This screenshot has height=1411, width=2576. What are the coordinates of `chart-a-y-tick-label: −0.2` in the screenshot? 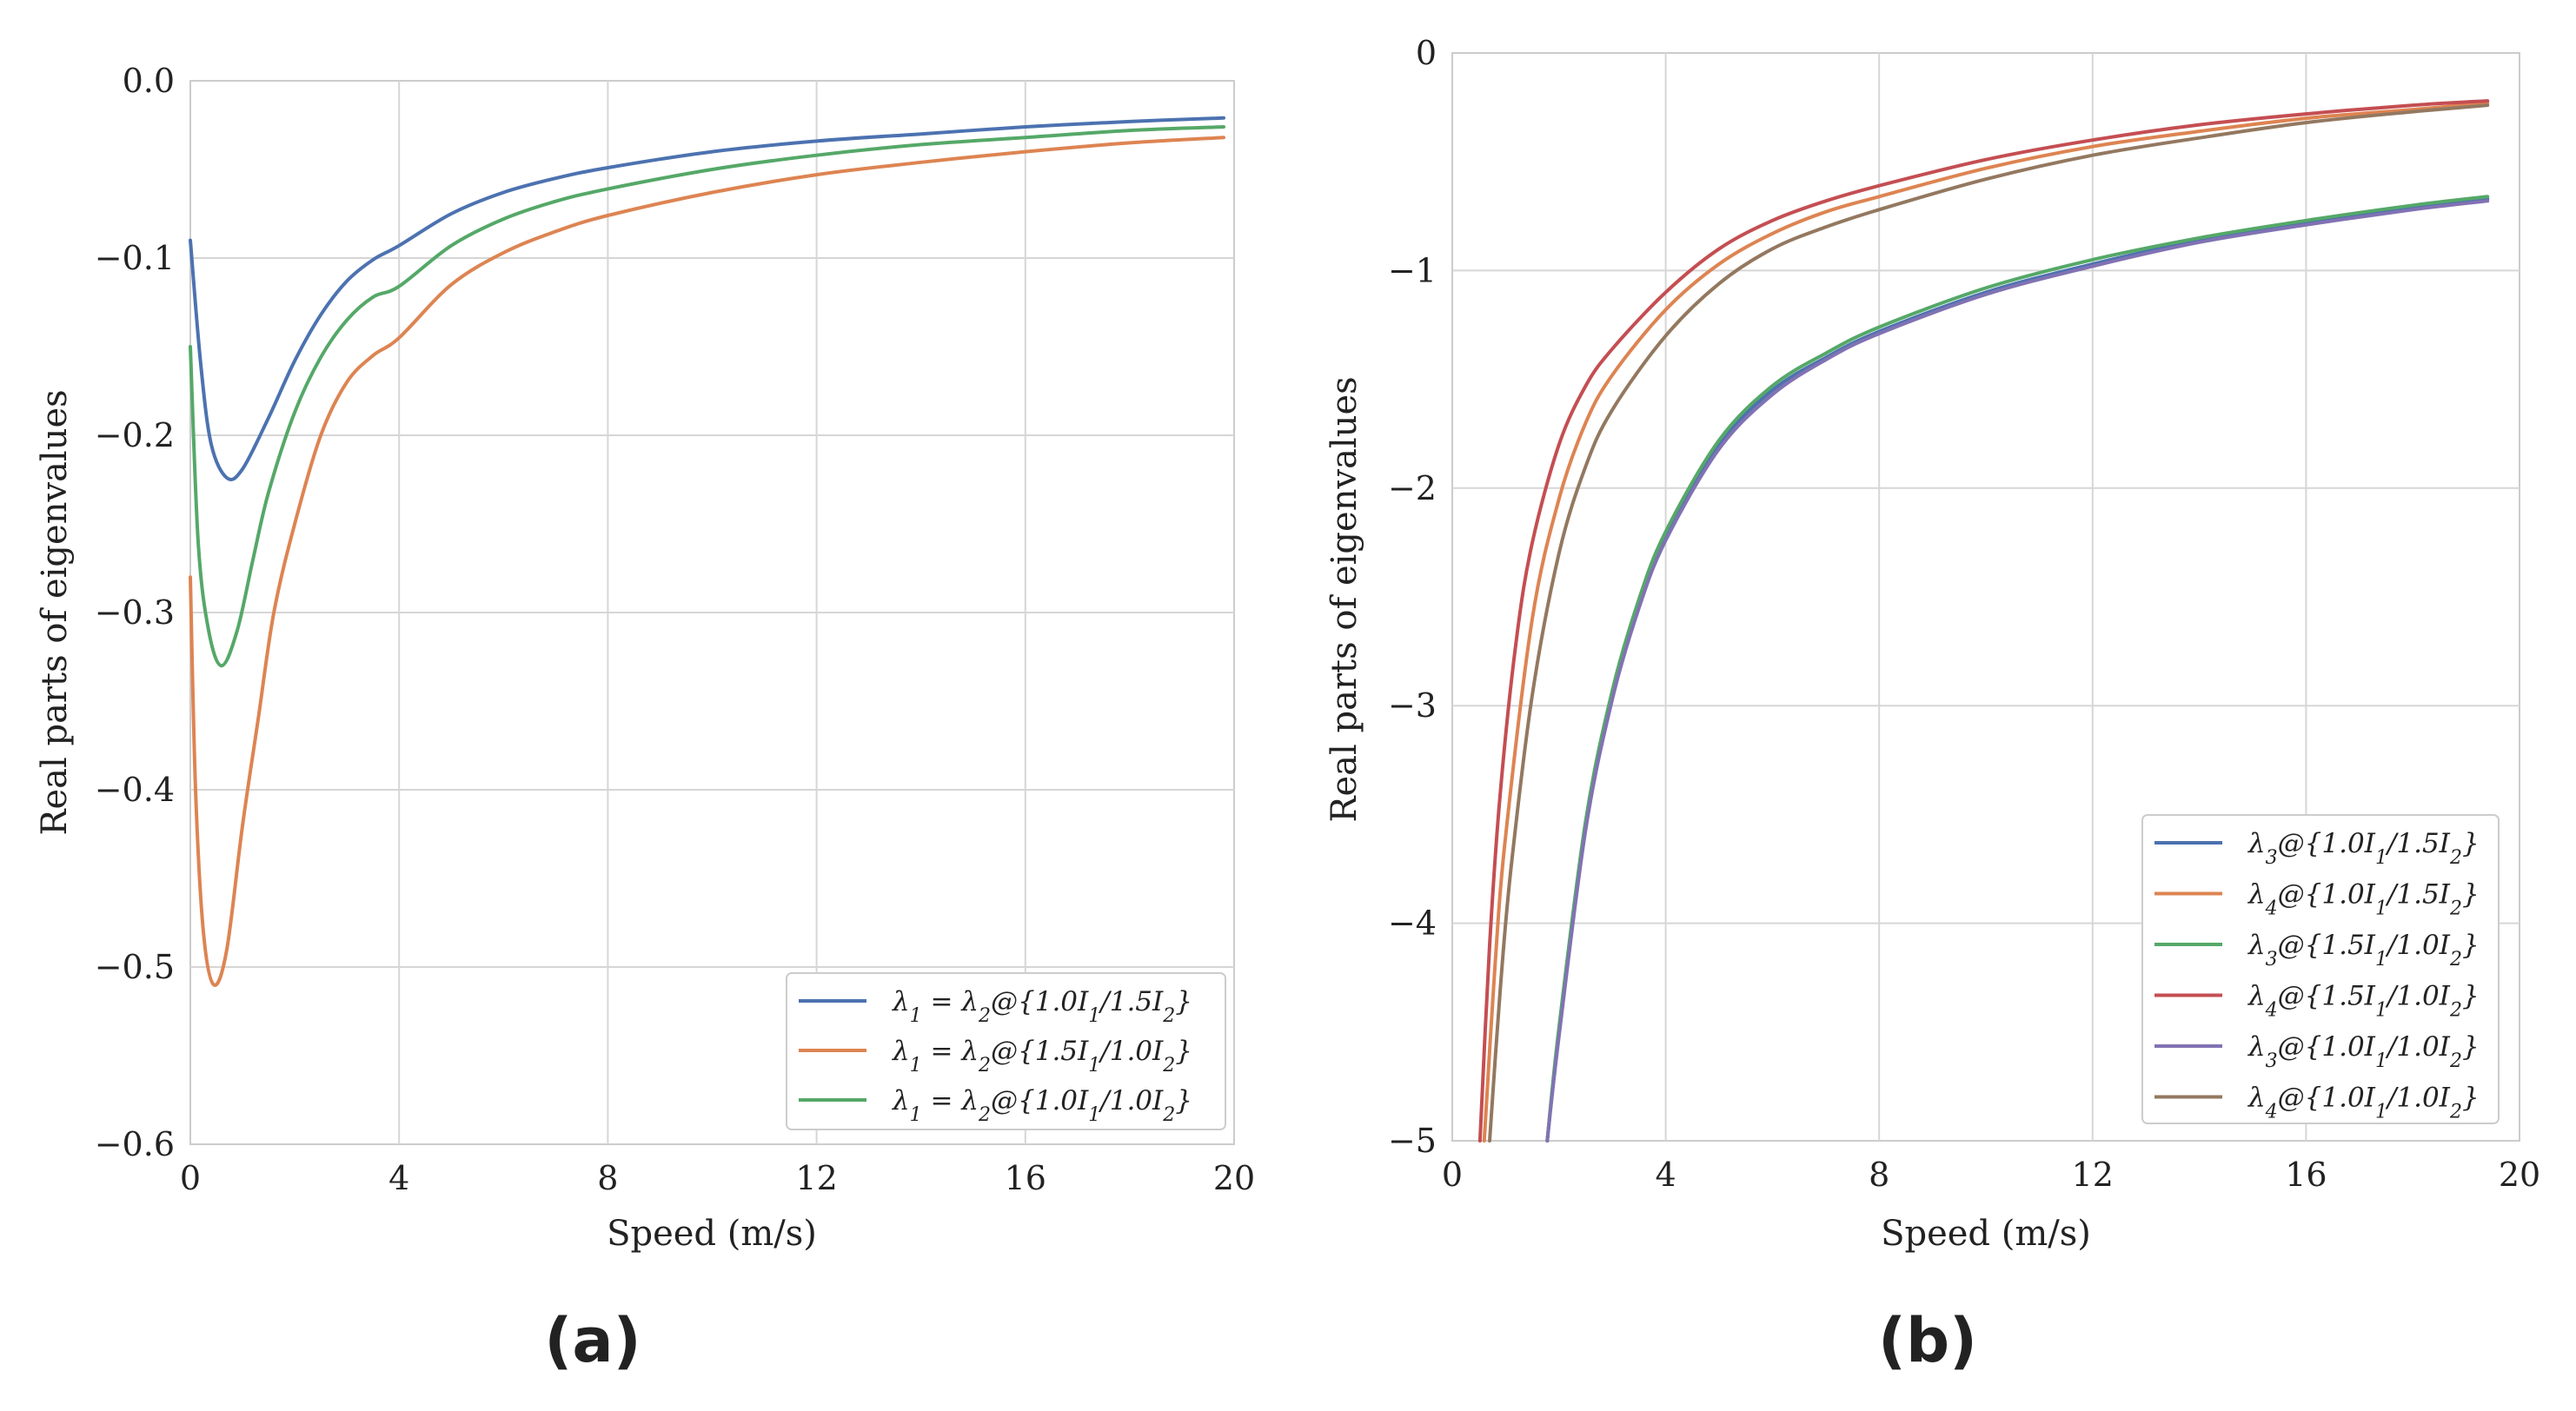 It's located at (135, 435).